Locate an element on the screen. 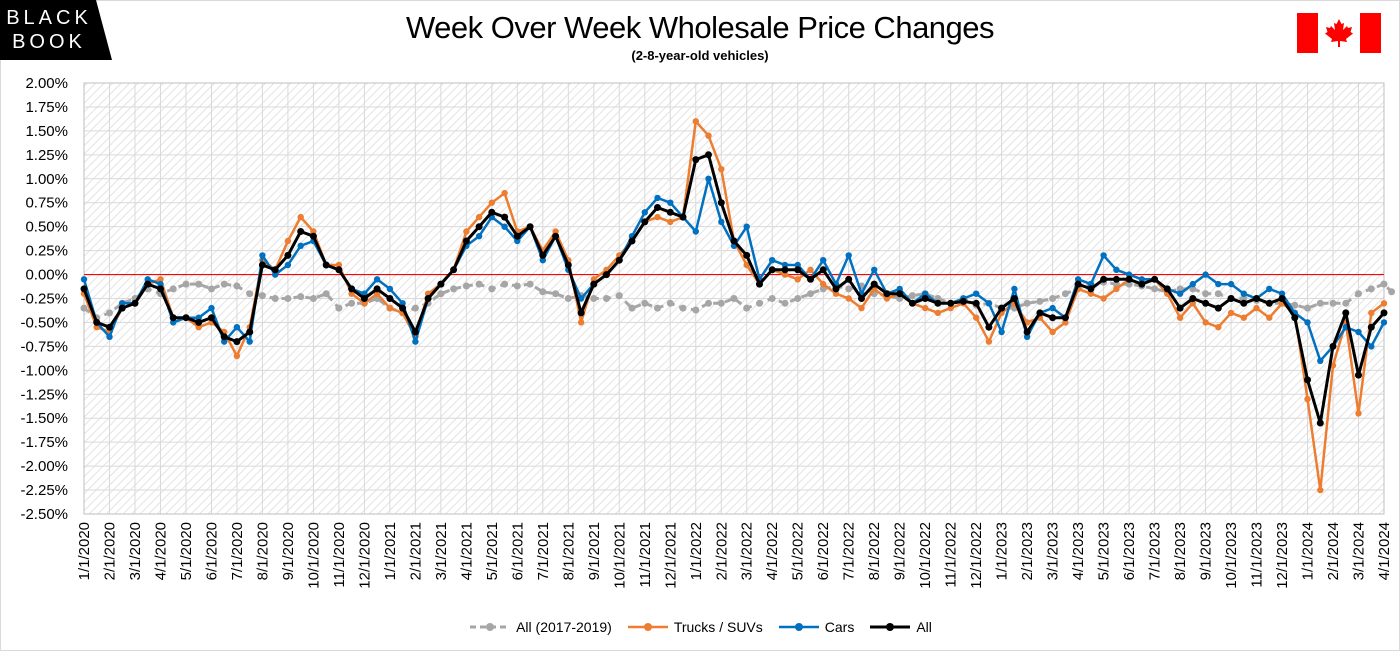 The width and height of the screenshot is (1400, 651). y-tick-label: 0.00% is located at coordinates (46, 275).